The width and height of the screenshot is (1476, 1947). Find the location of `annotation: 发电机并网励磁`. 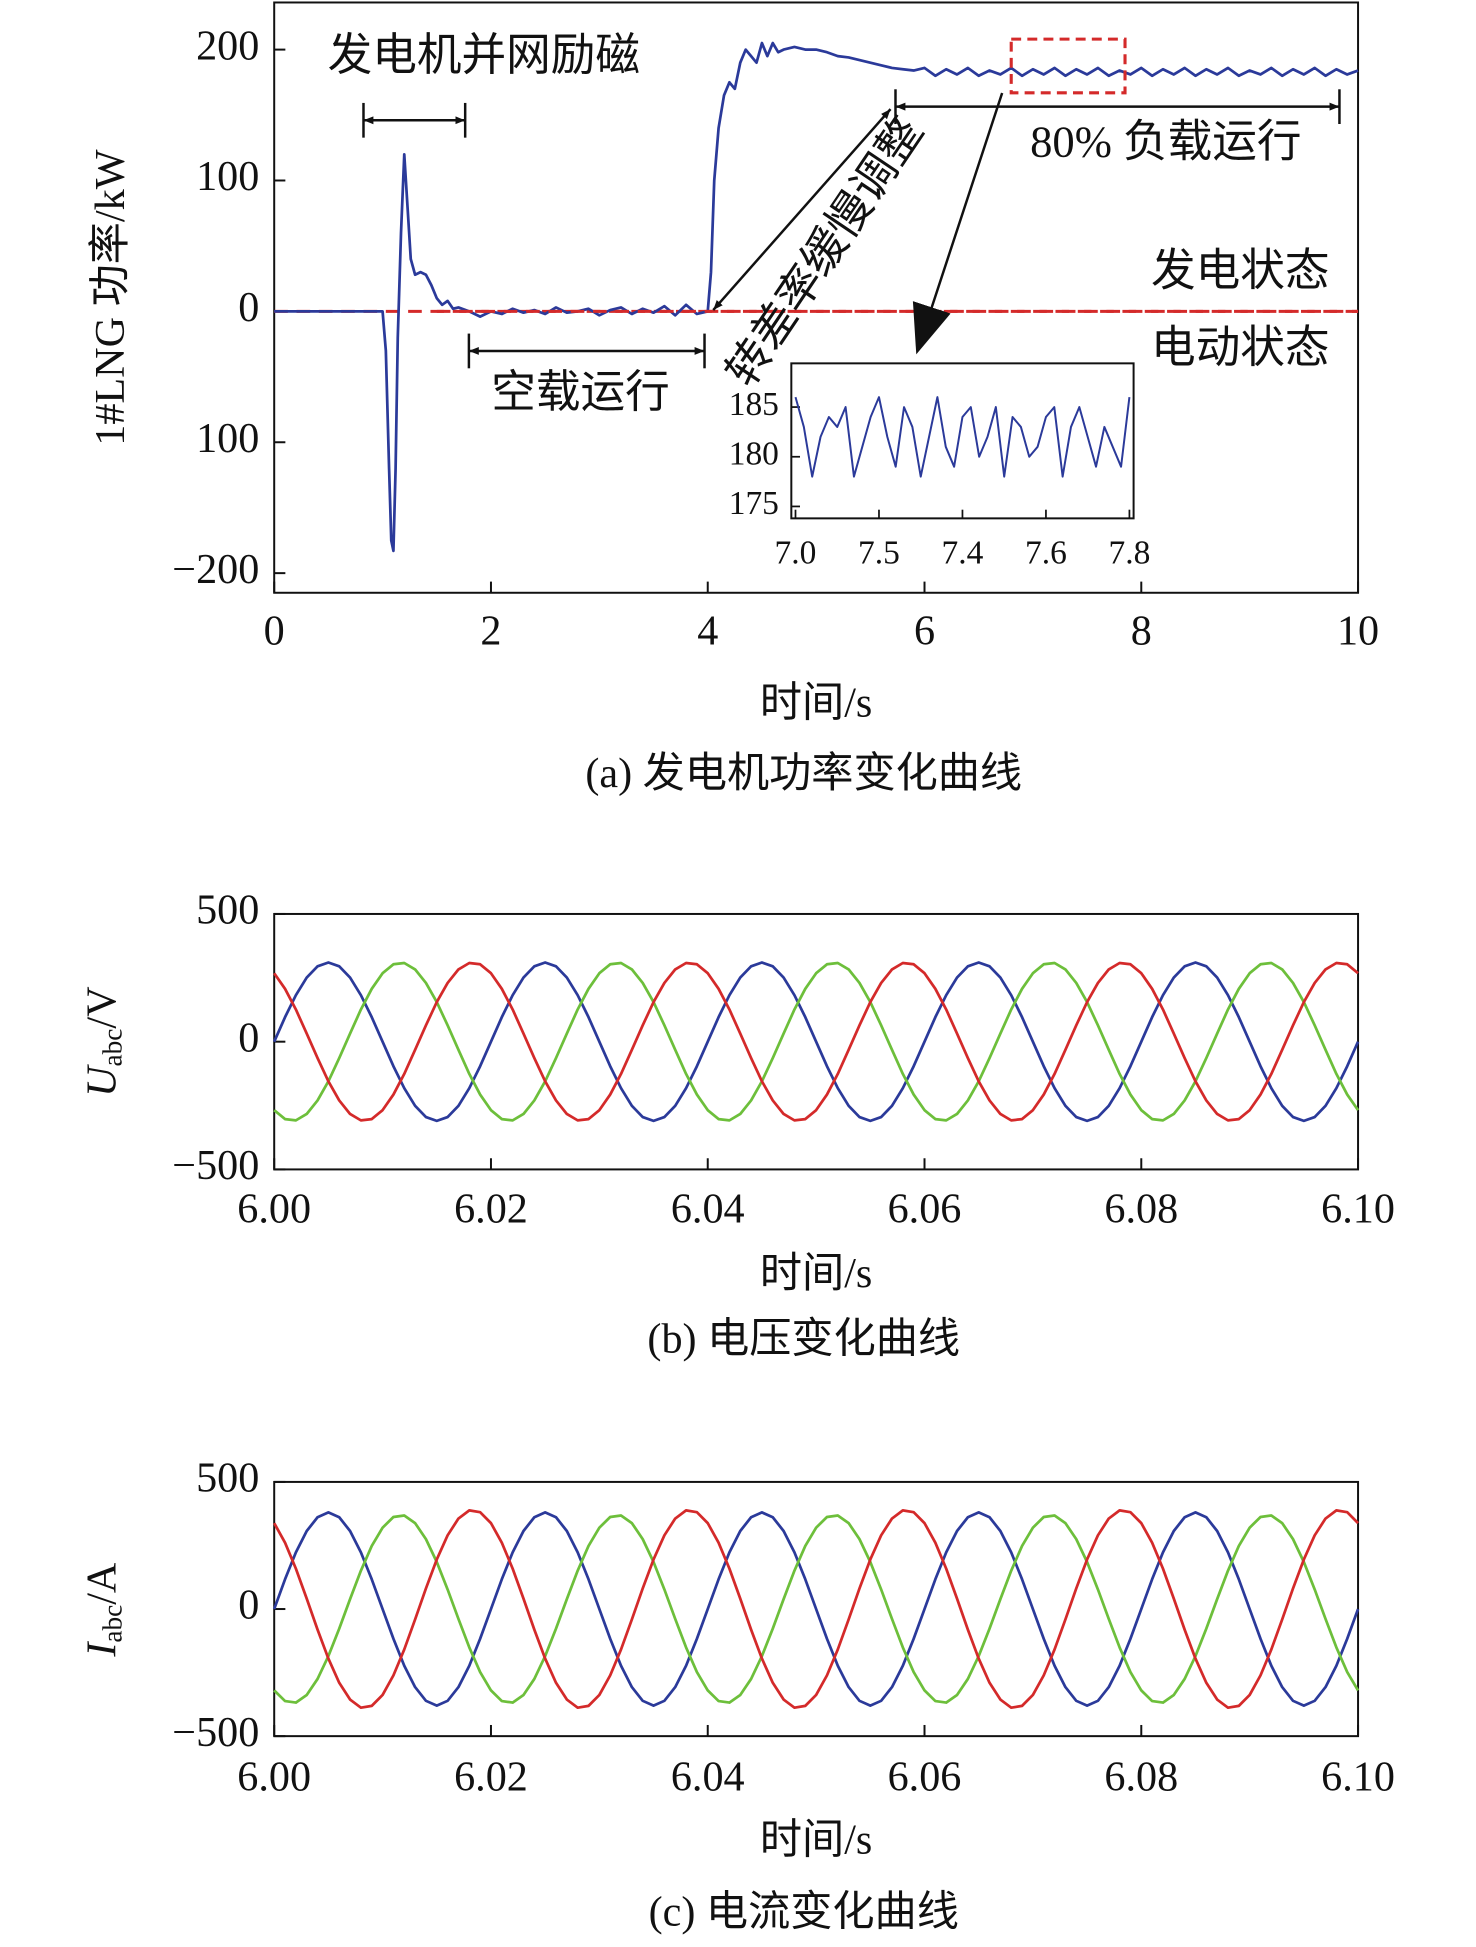

annotation: 发电机并网励磁 is located at coordinates (484, 55).